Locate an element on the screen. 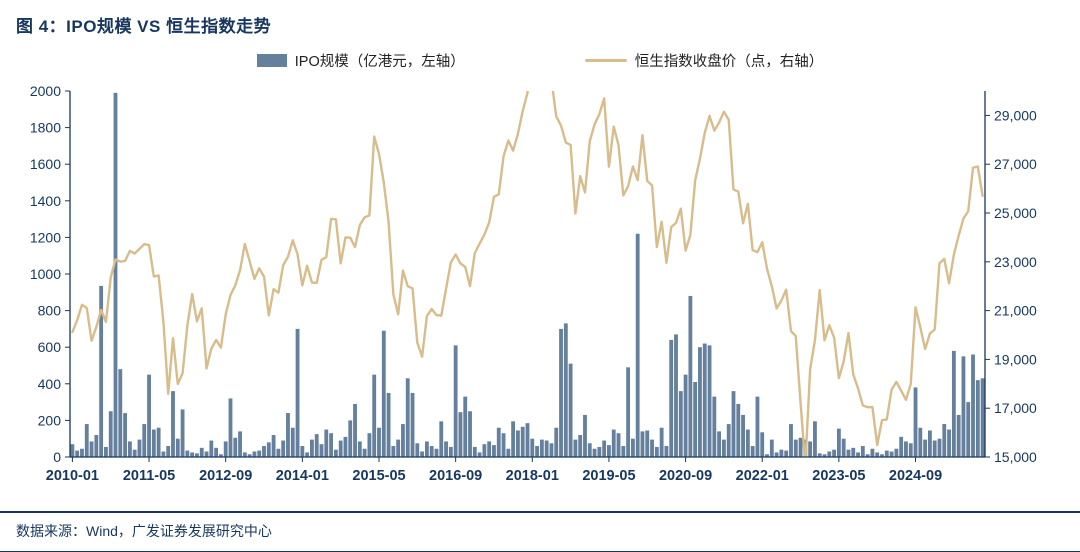 Image resolution: width=1080 pixels, height=552 pixels. svg-text: 2015-05 is located at coordinates (378, 476).